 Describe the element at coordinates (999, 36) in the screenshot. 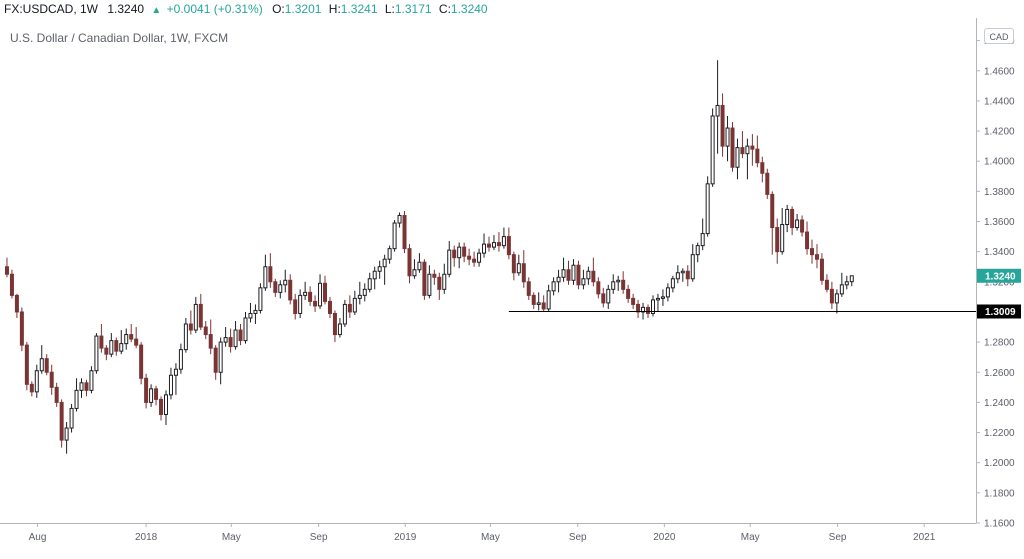

I see `currency-button: CAD` at that location.